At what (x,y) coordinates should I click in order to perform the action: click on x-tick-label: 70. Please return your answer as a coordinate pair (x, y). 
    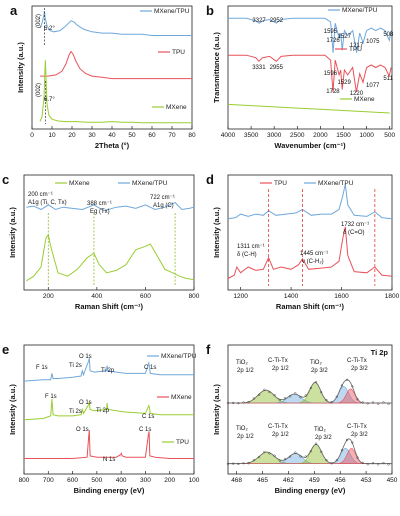
    Looking at the image, I should click on (172, 135).